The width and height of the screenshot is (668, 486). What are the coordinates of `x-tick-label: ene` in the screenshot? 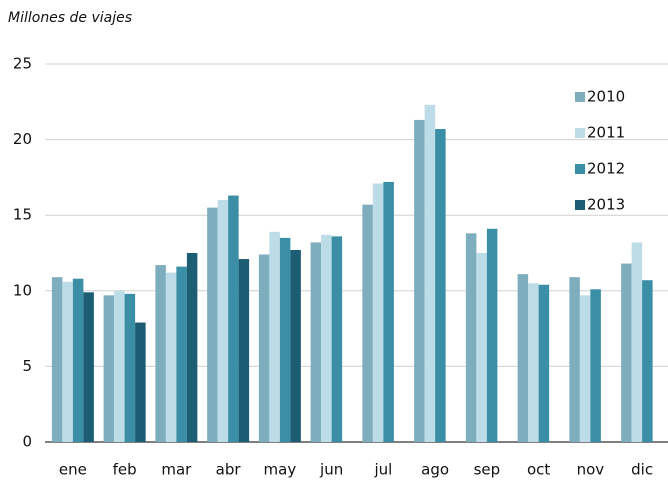 It's located at (73, 470).